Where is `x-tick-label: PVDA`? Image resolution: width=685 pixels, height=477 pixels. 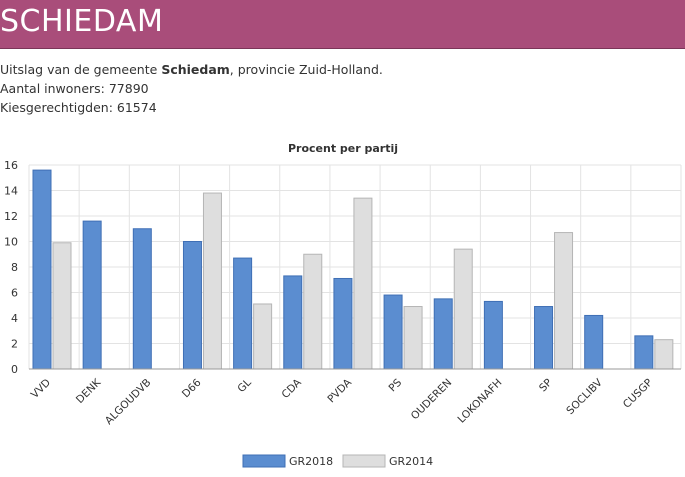
x-tick-label: PVDA is located at coordinates (339, 390).